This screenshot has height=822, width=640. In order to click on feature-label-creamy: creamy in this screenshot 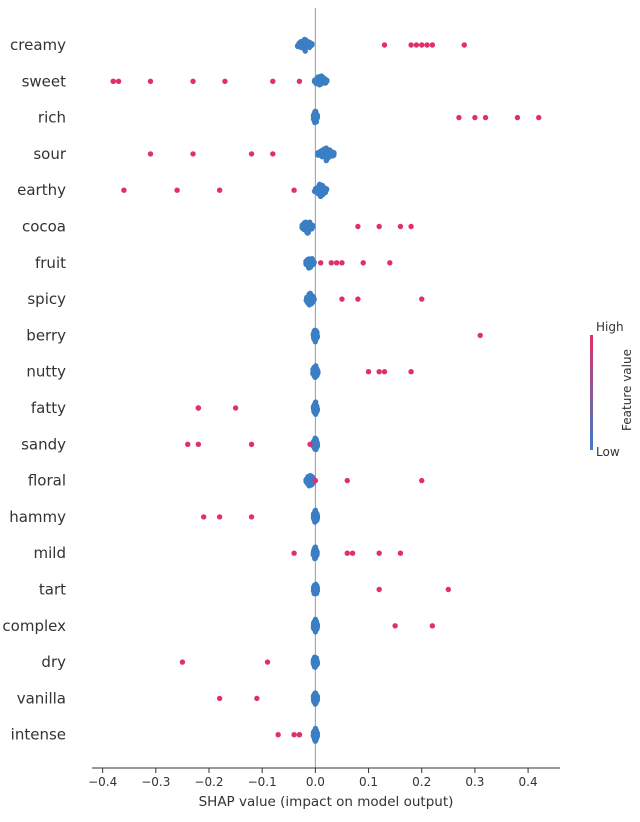, I will do `click(38, 45)`.